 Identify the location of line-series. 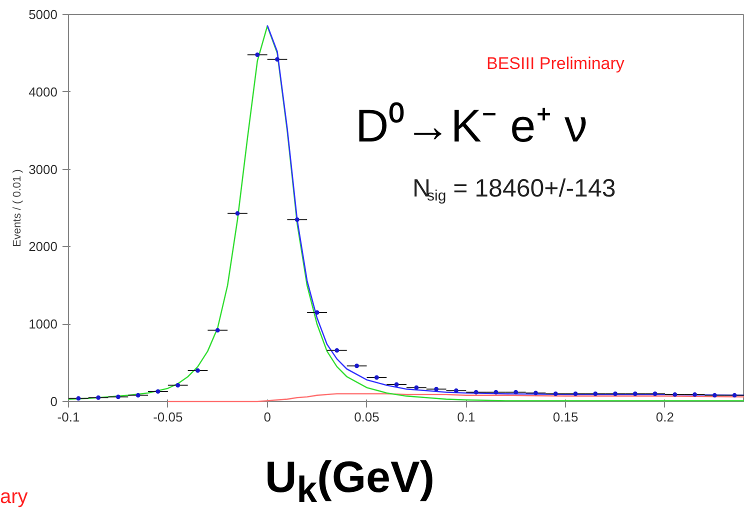
(455, 397).